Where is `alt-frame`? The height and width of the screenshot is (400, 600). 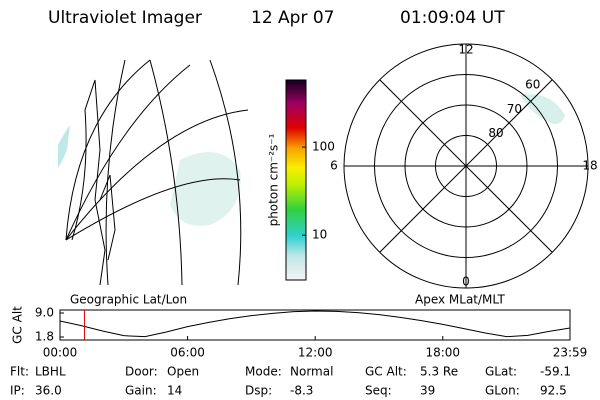 alt-frame is located at coordinates (315, 325).